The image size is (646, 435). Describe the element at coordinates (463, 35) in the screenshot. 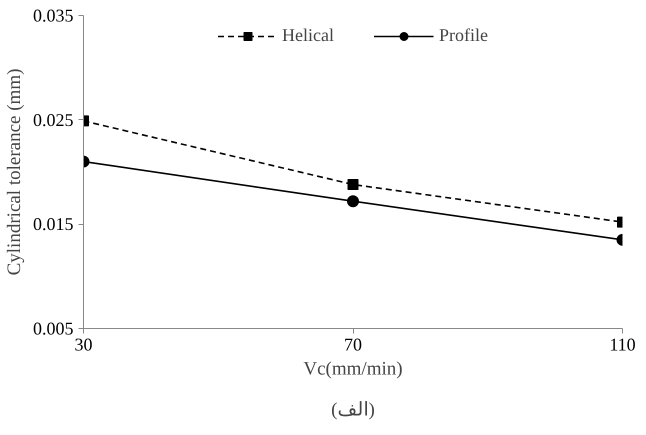

I see `legend-label: Profile` at that location.